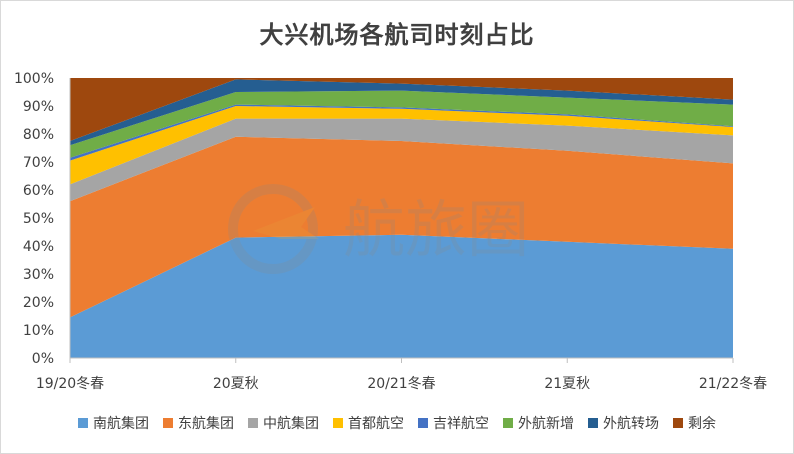 The width and height of the screenshot is (794, 454). I want to click on y-tick-label: 100%, so click(34, 79).